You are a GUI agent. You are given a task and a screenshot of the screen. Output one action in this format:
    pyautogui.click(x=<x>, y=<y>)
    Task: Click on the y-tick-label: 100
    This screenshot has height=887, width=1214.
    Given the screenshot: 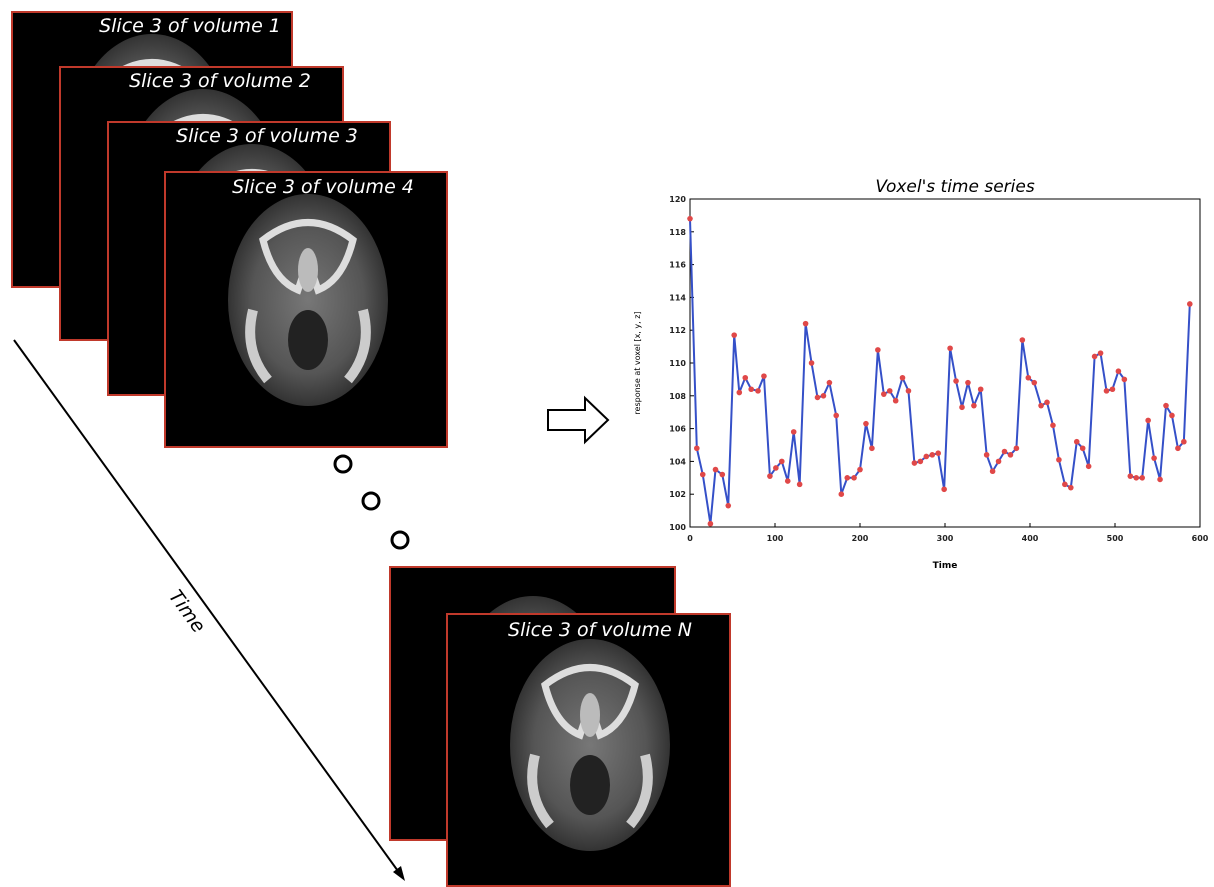 What is the action you would take?
    pyautogui.click(x=677, y=527)
    